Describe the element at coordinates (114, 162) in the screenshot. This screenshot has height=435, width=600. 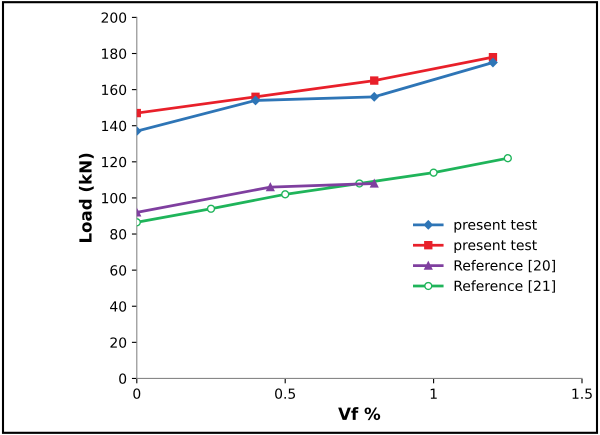
I see `y-tick-label: 120` at that location.